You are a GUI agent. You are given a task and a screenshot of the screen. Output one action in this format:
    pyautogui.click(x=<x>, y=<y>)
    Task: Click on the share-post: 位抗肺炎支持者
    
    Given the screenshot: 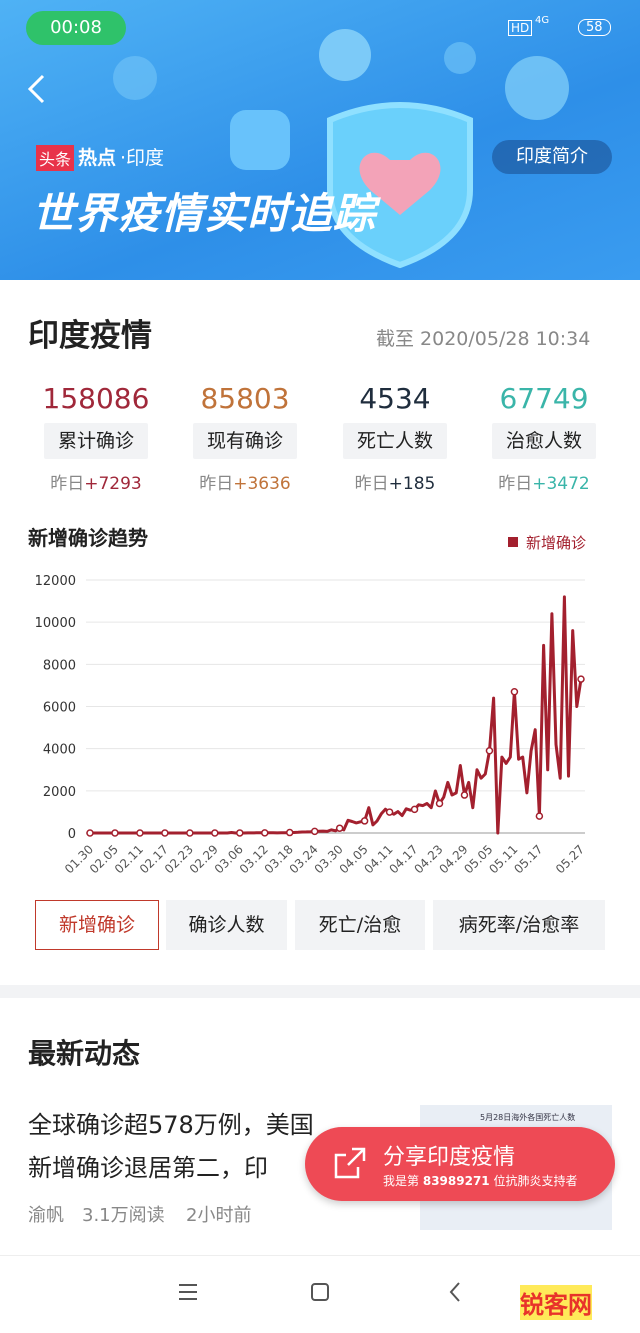 What is the action you would take?
    pyautogui.click(x=535, y=1181)
    